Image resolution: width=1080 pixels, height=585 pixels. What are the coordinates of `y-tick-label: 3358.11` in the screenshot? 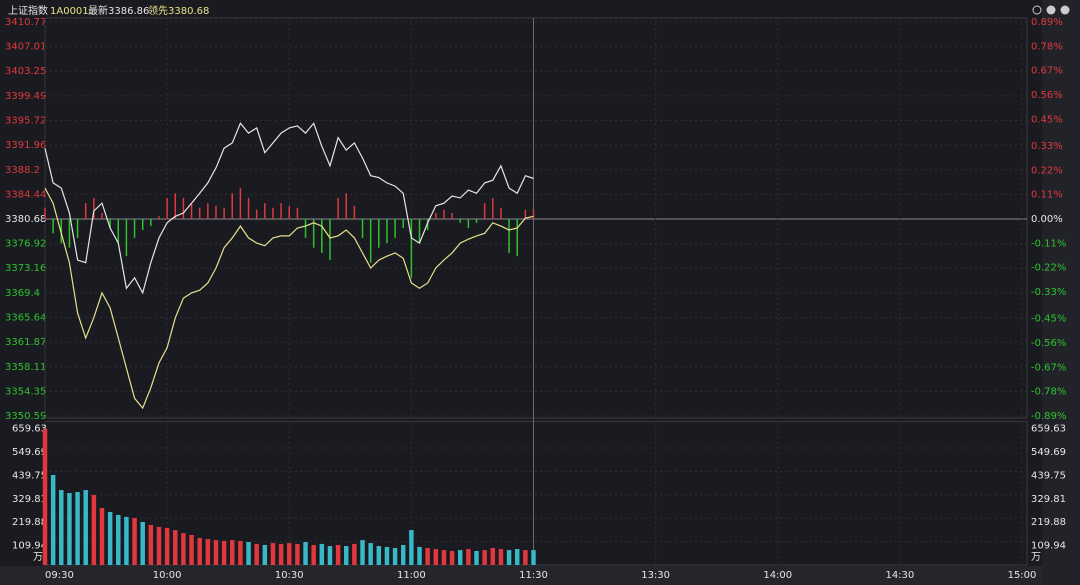 It's located at (25, 367).